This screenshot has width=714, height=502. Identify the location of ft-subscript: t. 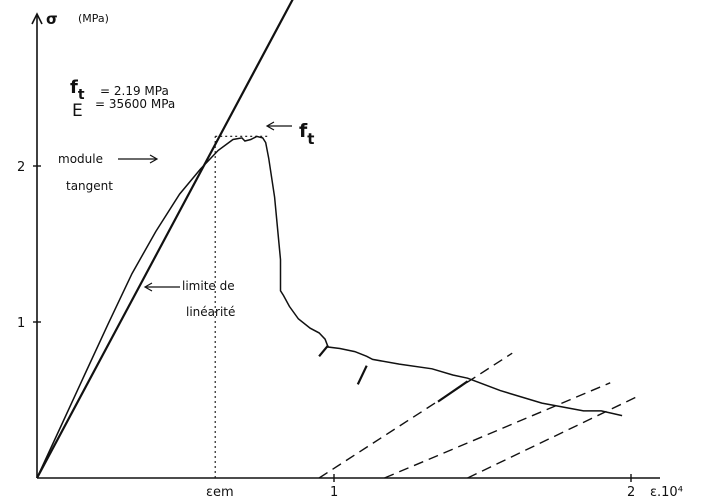
(81, 95).